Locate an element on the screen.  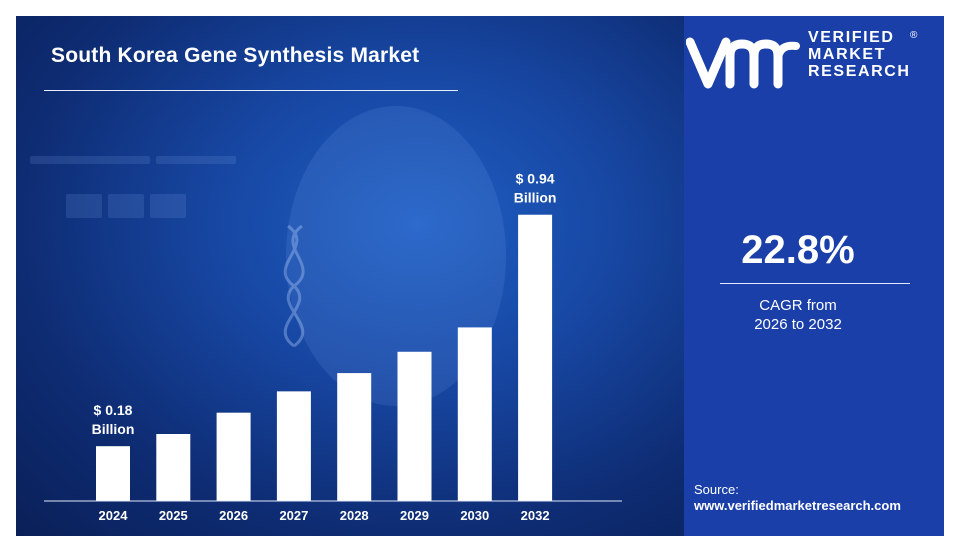
registered-mark: ® is located at coordinates (914, 35).